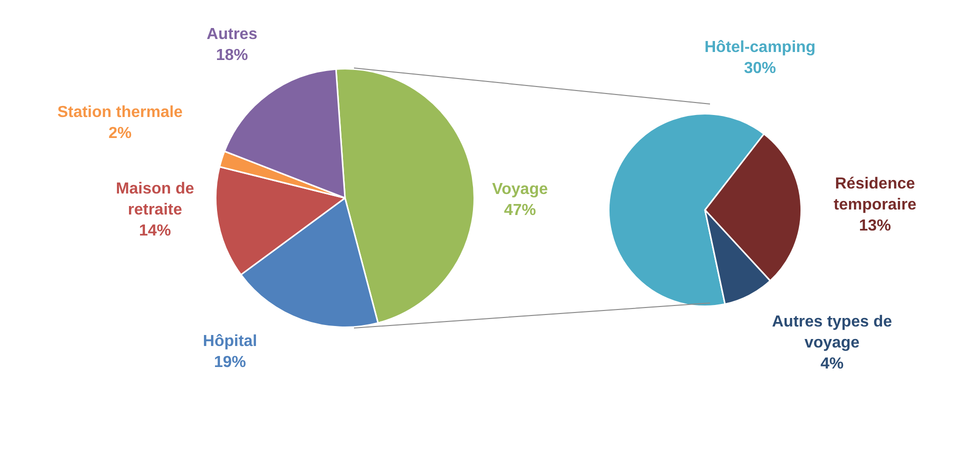 This screenshot has width=980, height=455. Describe the element at coordinates (760, 47) in the screenshot. I see `slice-label: Hôtel-camping` at that location.